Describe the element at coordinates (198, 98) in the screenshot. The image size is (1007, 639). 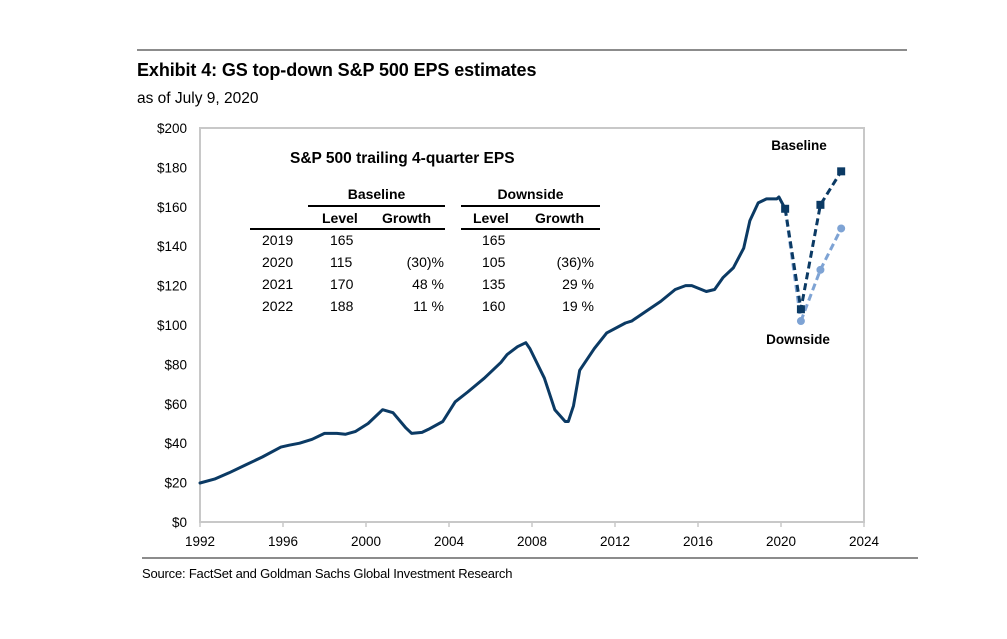
I see `exhibit-subtitle: as of July 9, 2020` at that location.